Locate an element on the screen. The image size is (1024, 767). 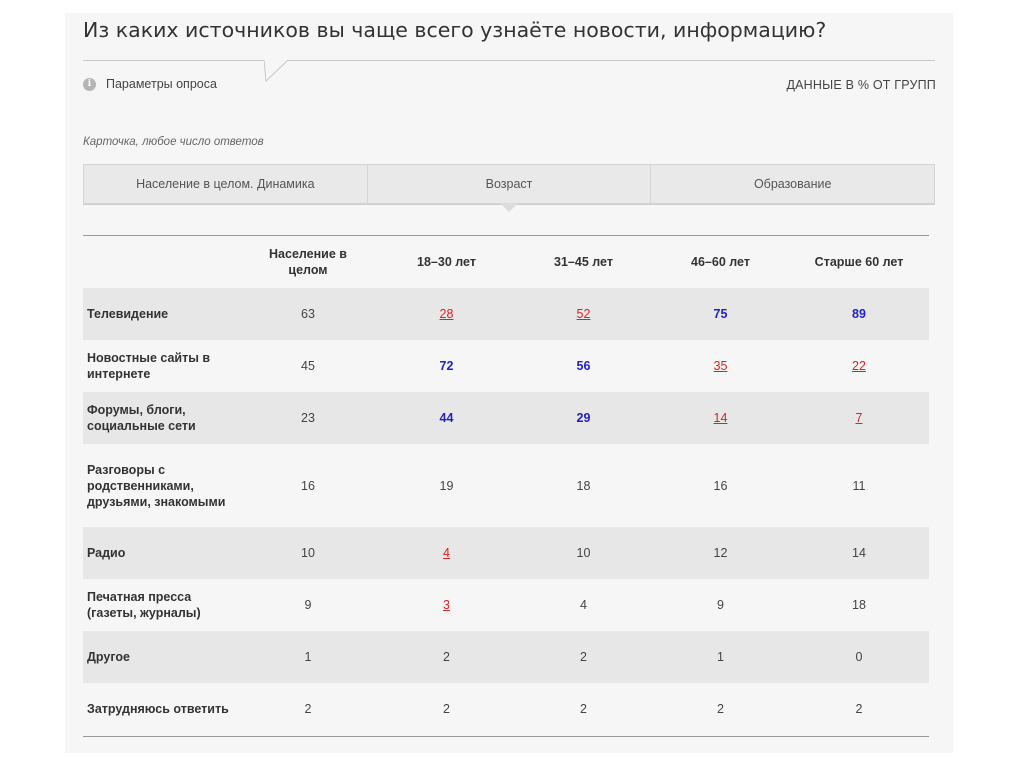
value-high: 89 is located at coordinates (859, 314).